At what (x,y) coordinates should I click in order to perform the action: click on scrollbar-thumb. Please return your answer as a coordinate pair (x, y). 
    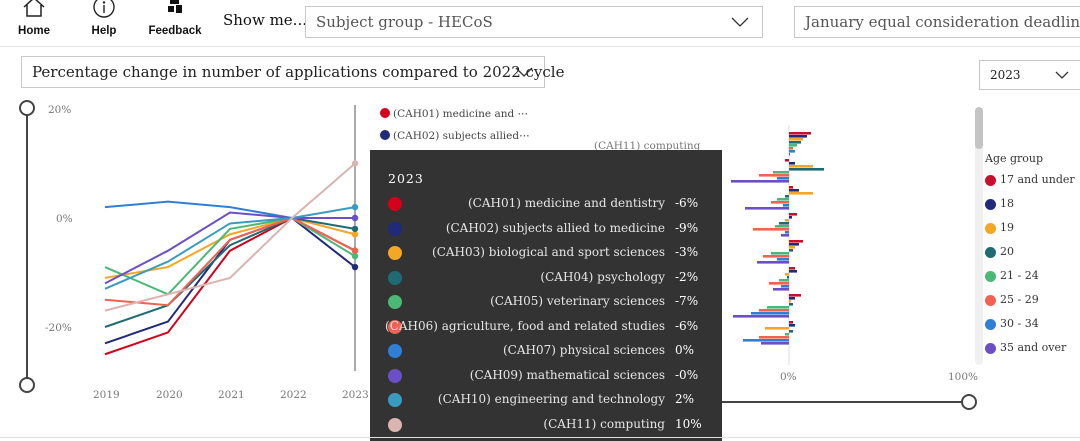
    Looking at the image, I should click on (979, 128).